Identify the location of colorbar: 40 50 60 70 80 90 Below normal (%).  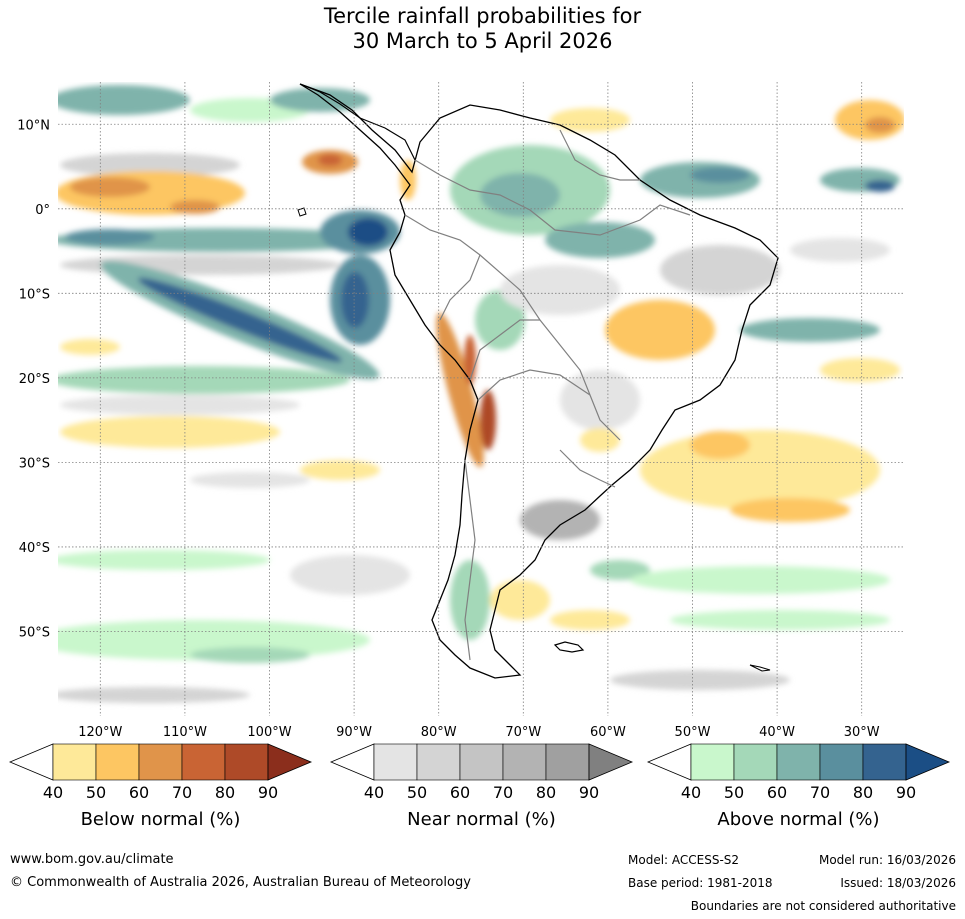
(160, 786).